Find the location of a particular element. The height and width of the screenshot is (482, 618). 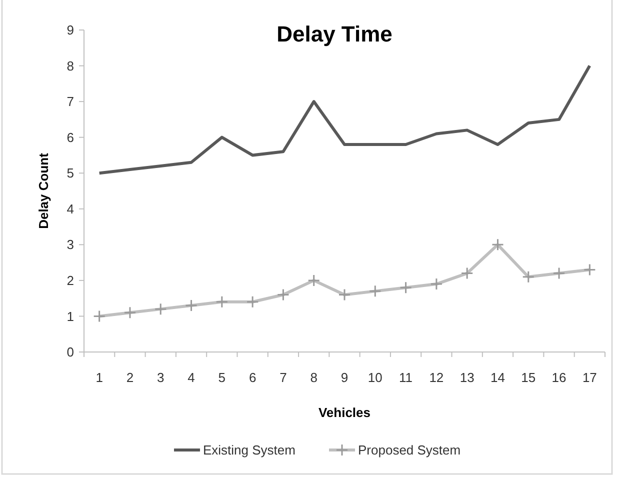

y-tick-label: 7 is located at coordinates (70, 102).